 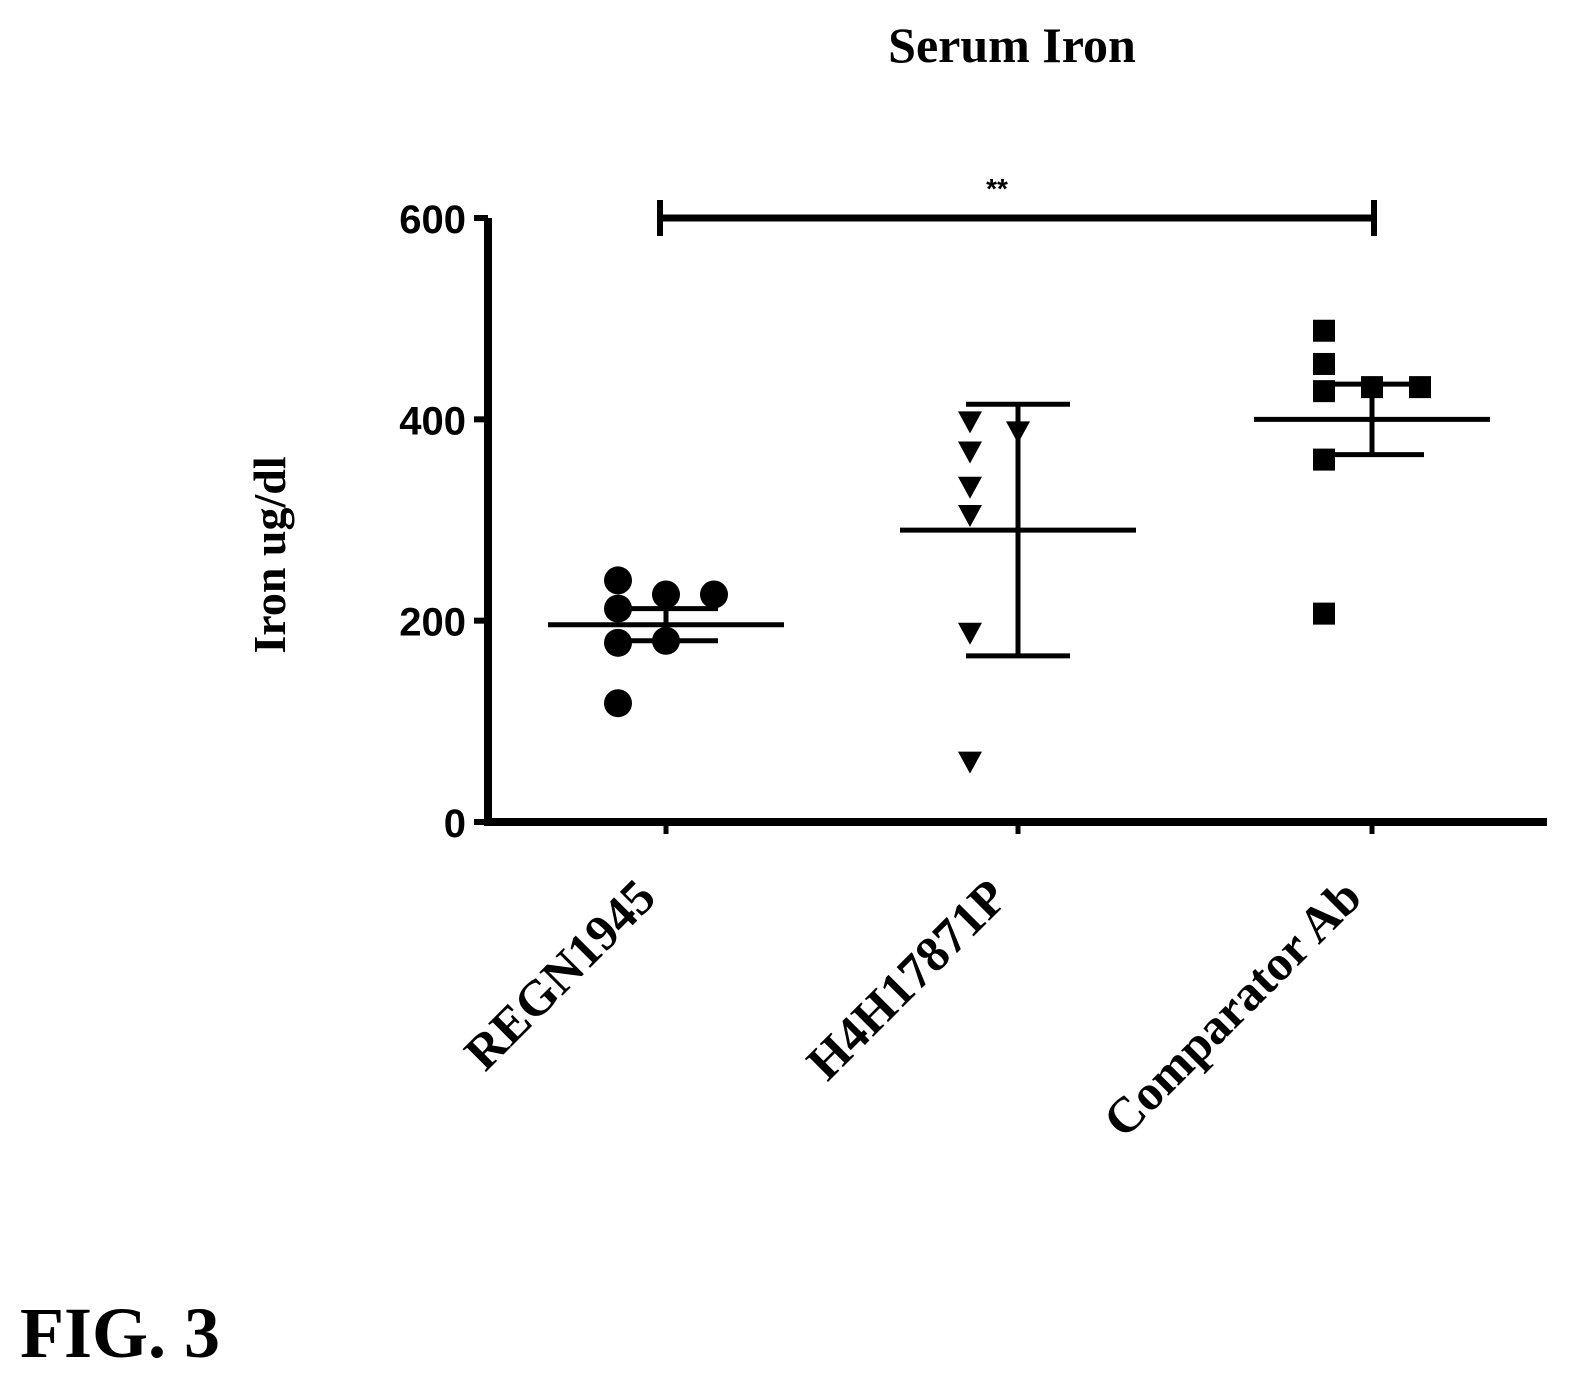 What do you see at coordinates (432, 421) in the screenshot?
I see `y-tick-label: 400` at bounding box center [432, 421].